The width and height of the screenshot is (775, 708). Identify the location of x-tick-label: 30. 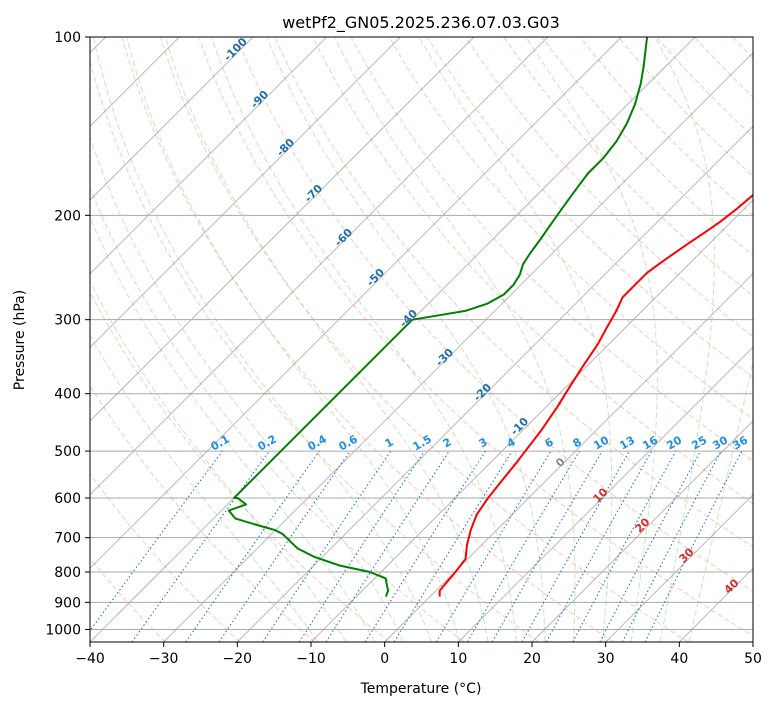
(606, 659).